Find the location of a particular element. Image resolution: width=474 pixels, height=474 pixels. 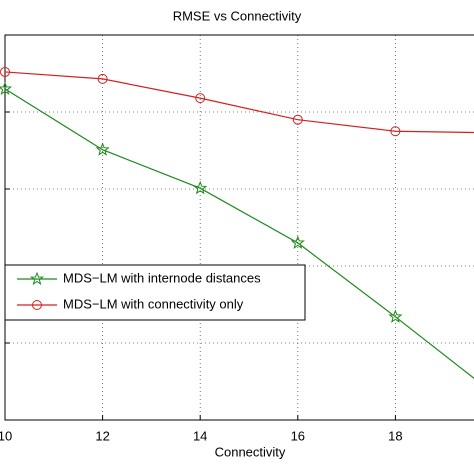

x-axis-label: Connectivity is located at coordinates (250, 451).